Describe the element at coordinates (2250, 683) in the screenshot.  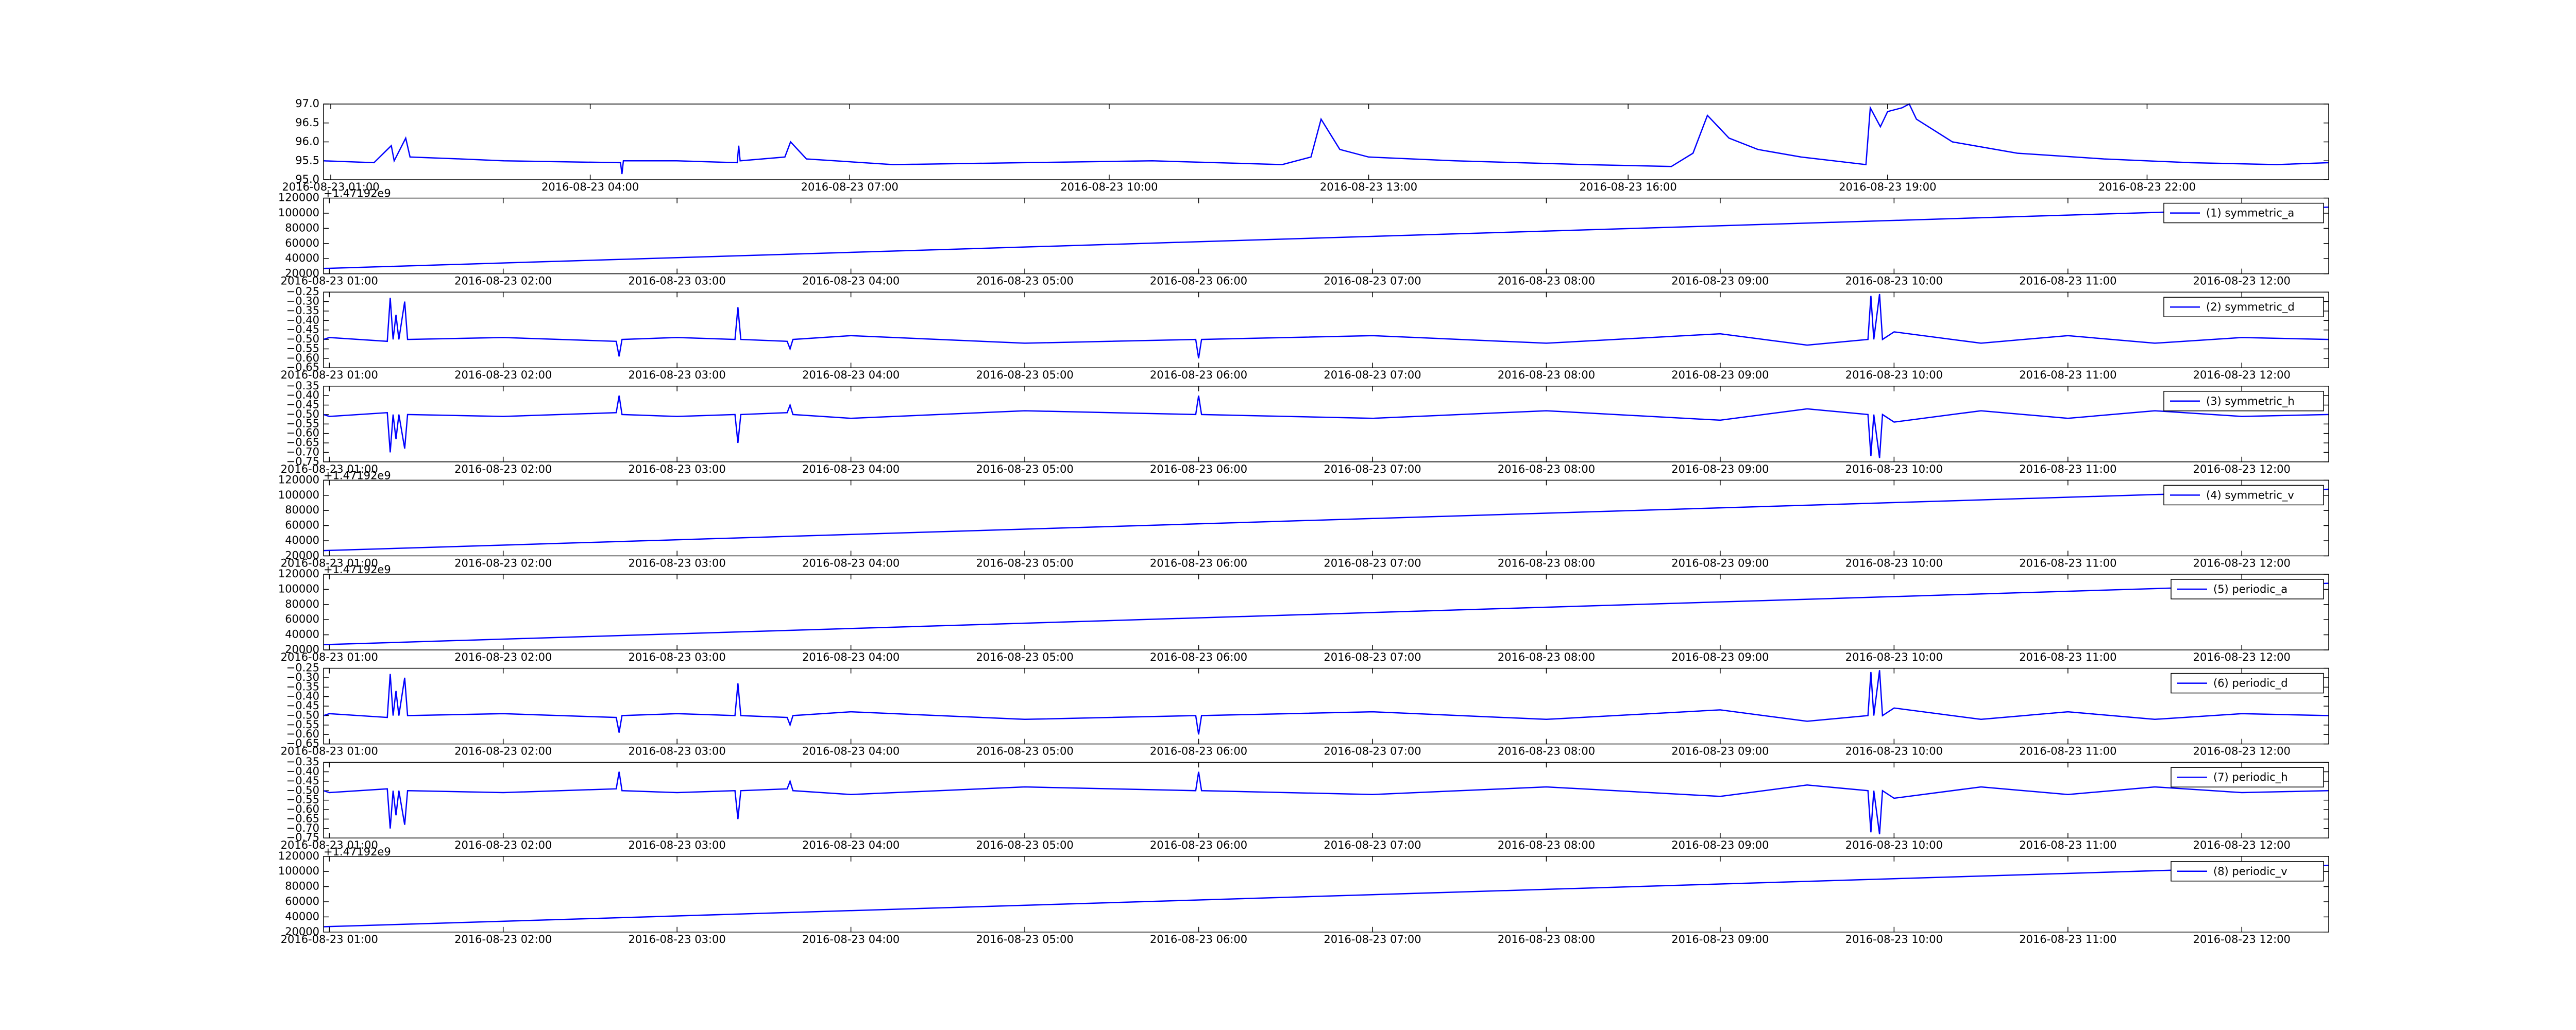
I see `legend-label: (6) periodic_d` at that location.